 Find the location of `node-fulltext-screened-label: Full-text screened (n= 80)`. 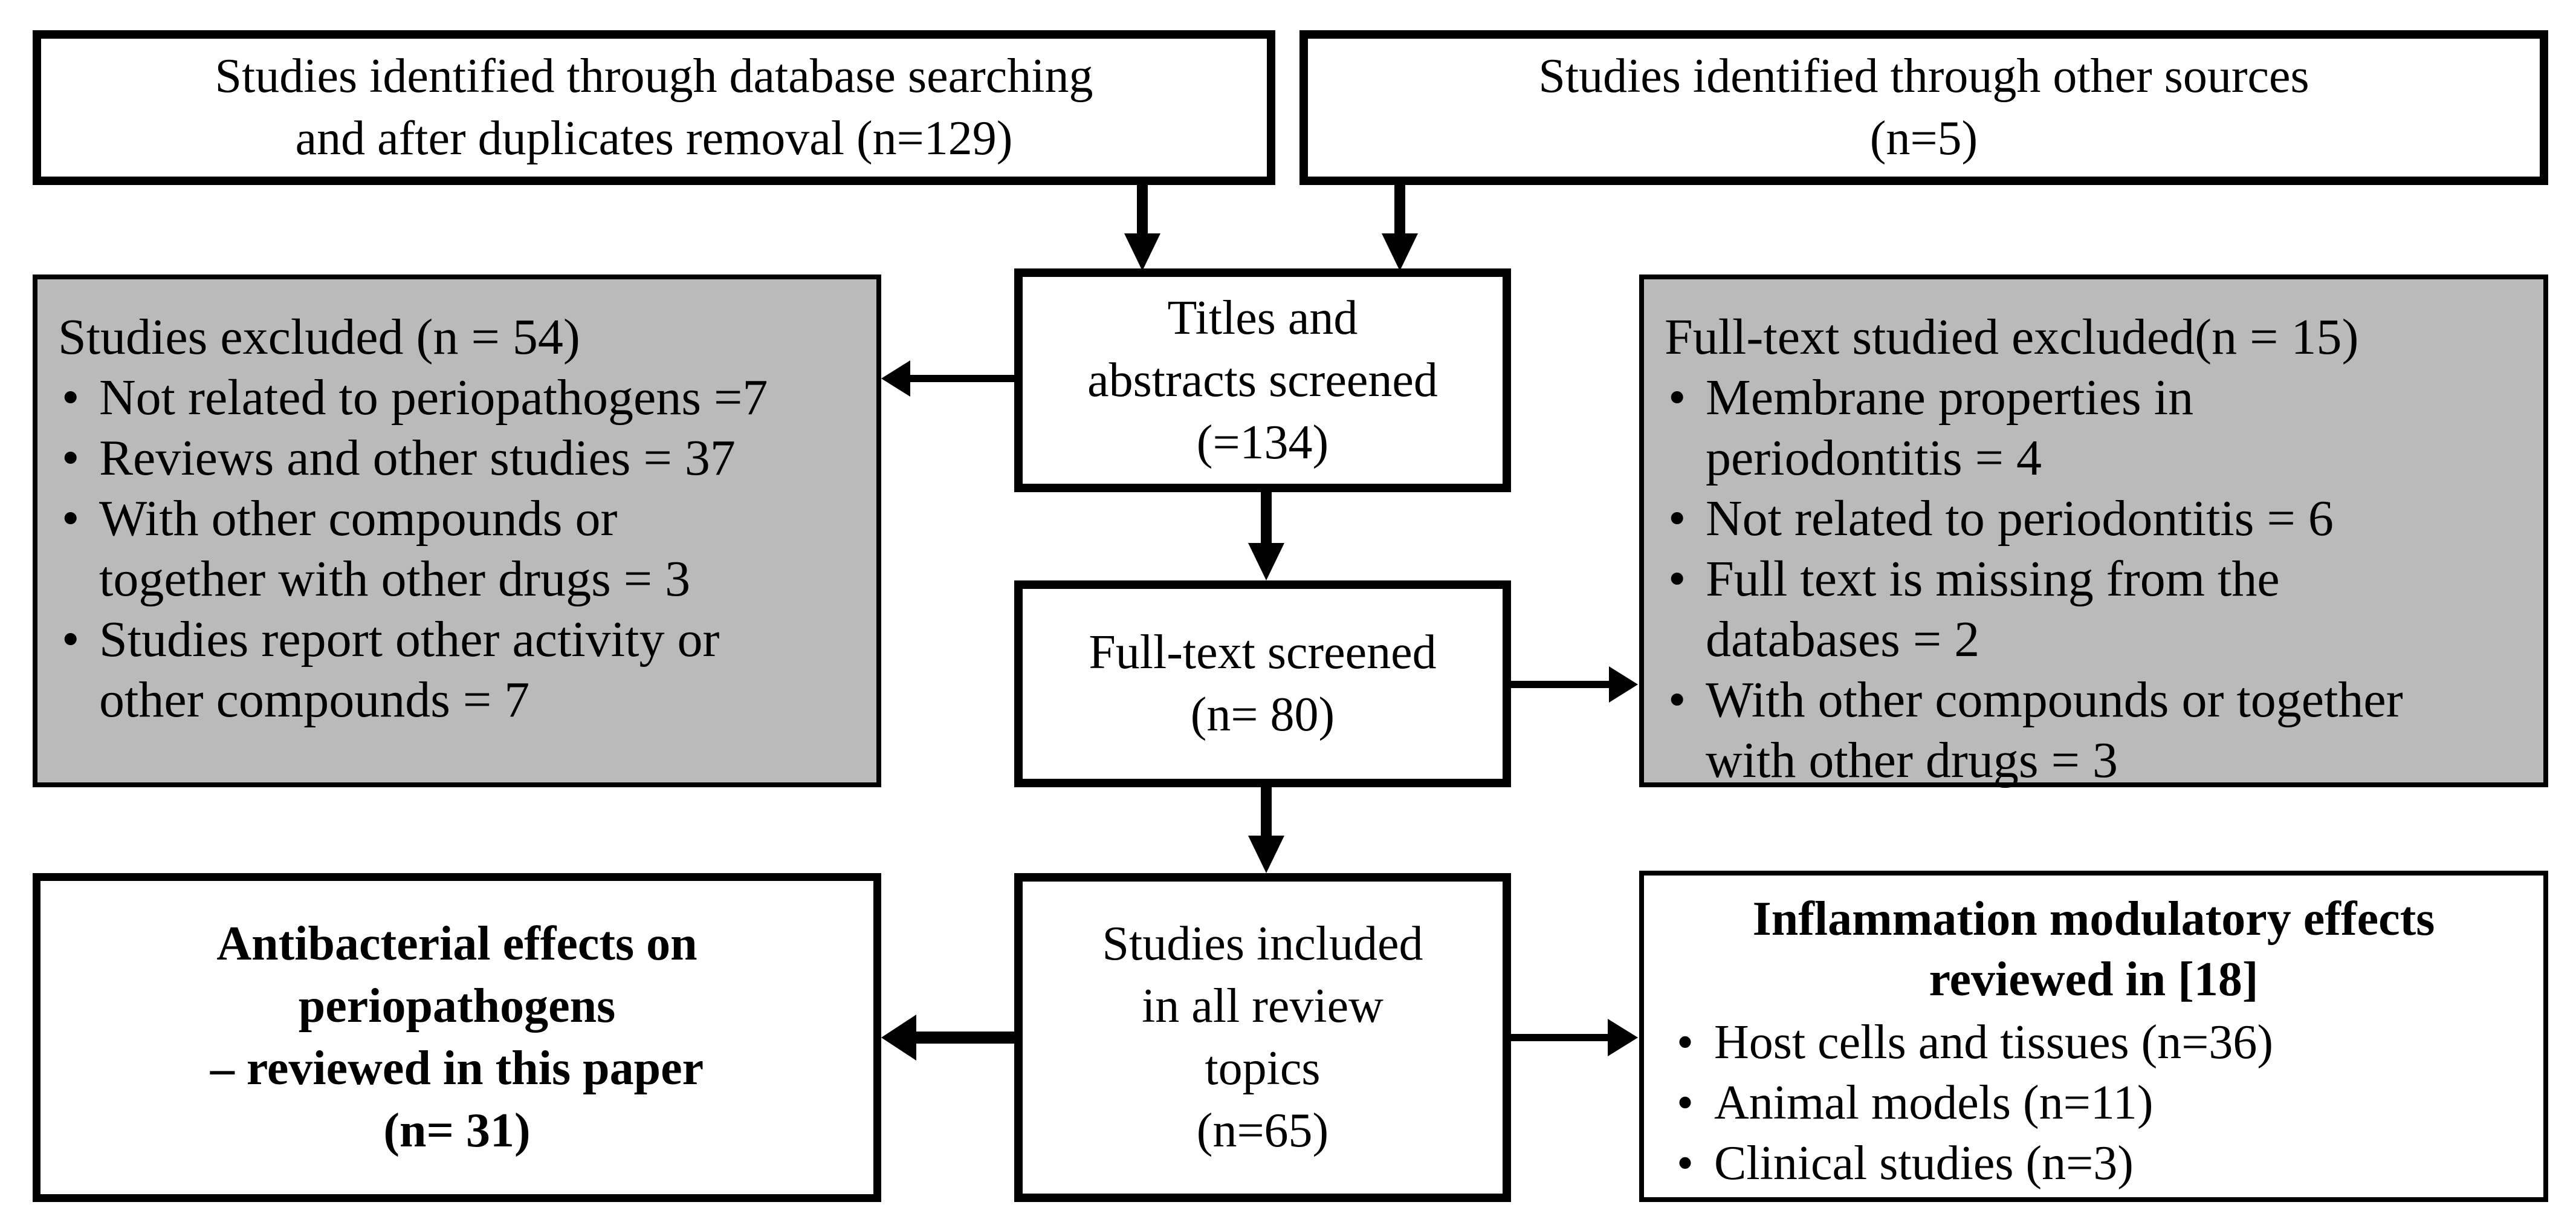

node-fulltext-screened-label: Full-text screened (n= 80) is located at coordinates (1263, 684).